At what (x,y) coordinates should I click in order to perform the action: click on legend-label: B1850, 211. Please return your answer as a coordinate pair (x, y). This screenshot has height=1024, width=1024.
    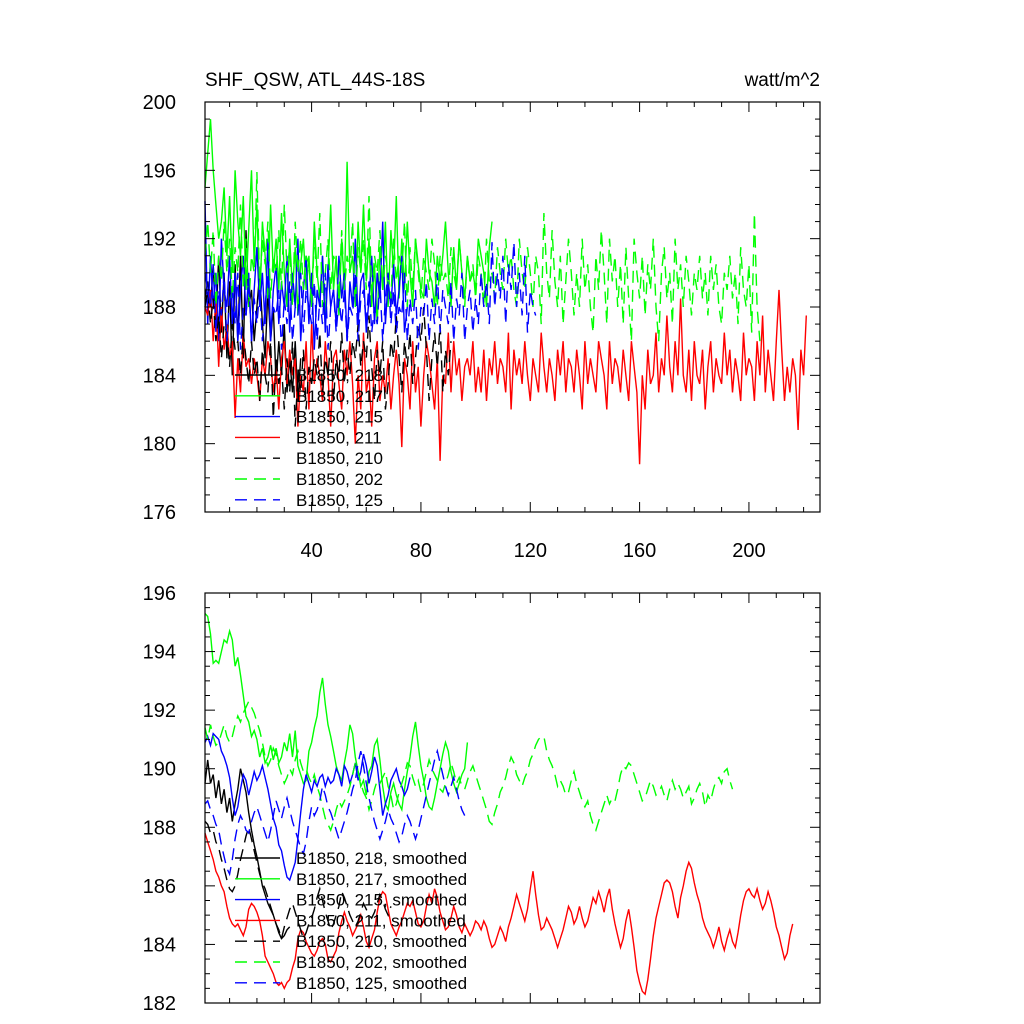
    Looking at the image, I should click on (339, 437).